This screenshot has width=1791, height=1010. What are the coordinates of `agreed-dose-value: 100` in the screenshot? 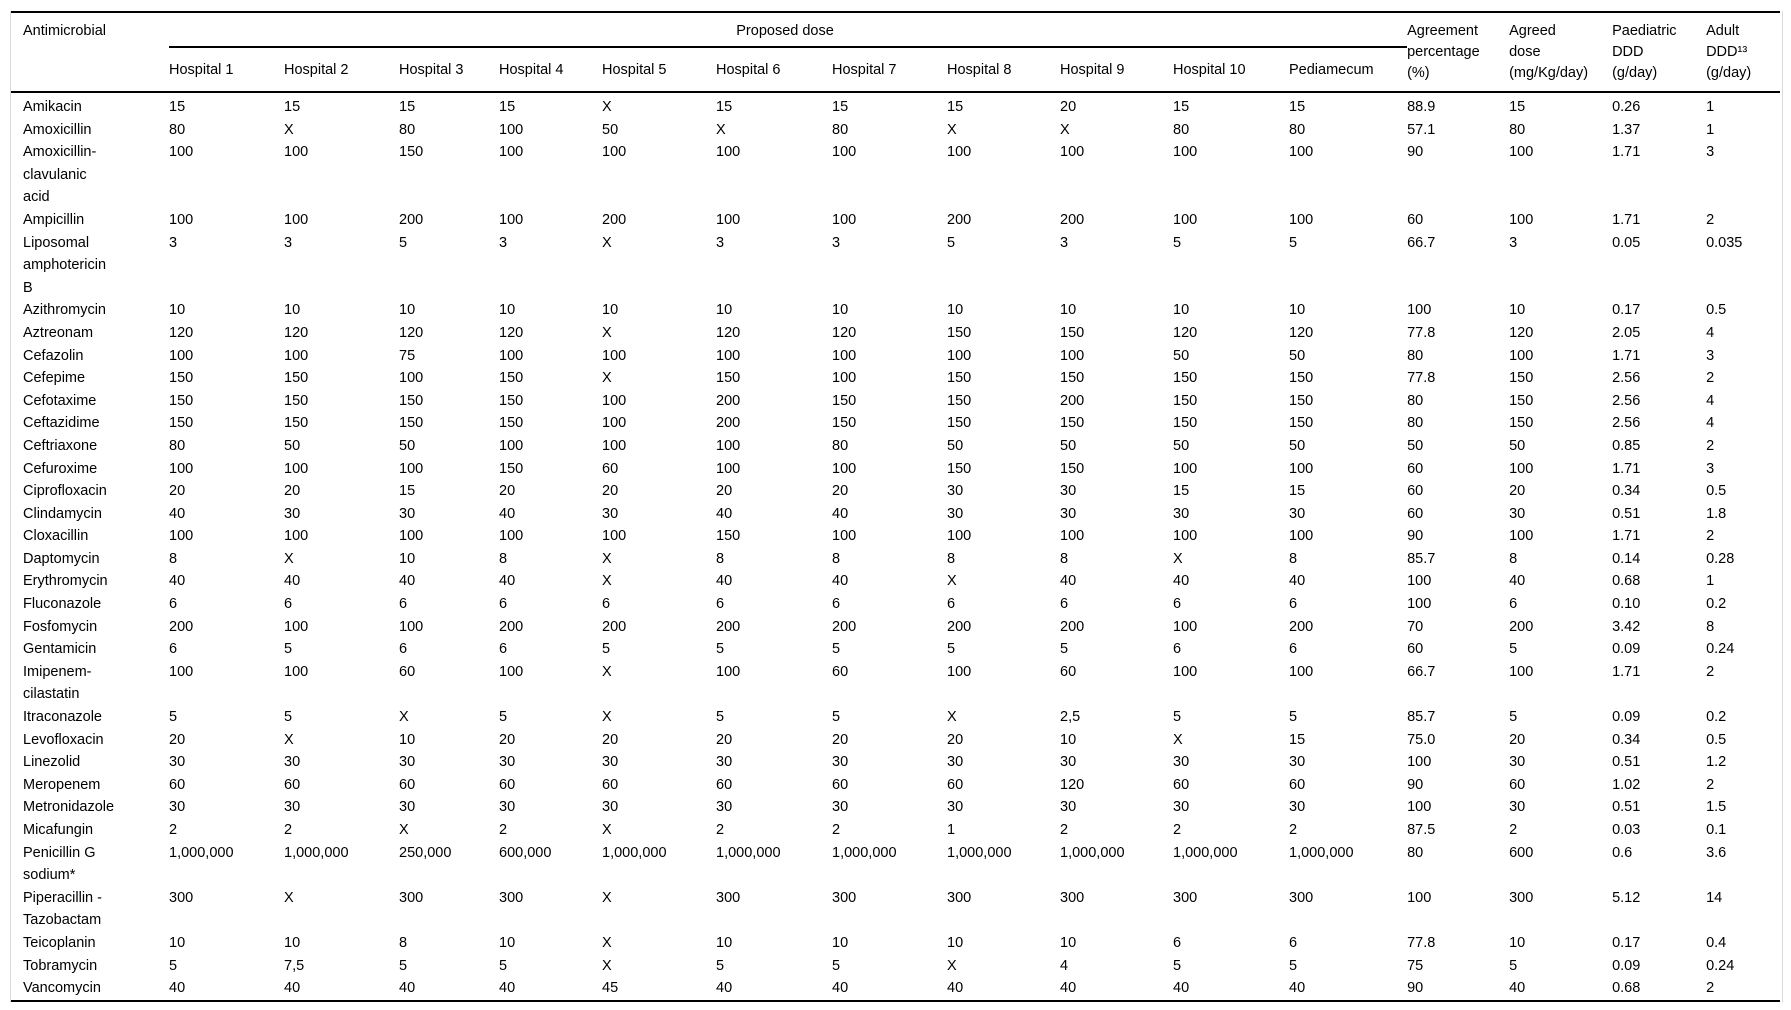 It's located at (1521, 671).